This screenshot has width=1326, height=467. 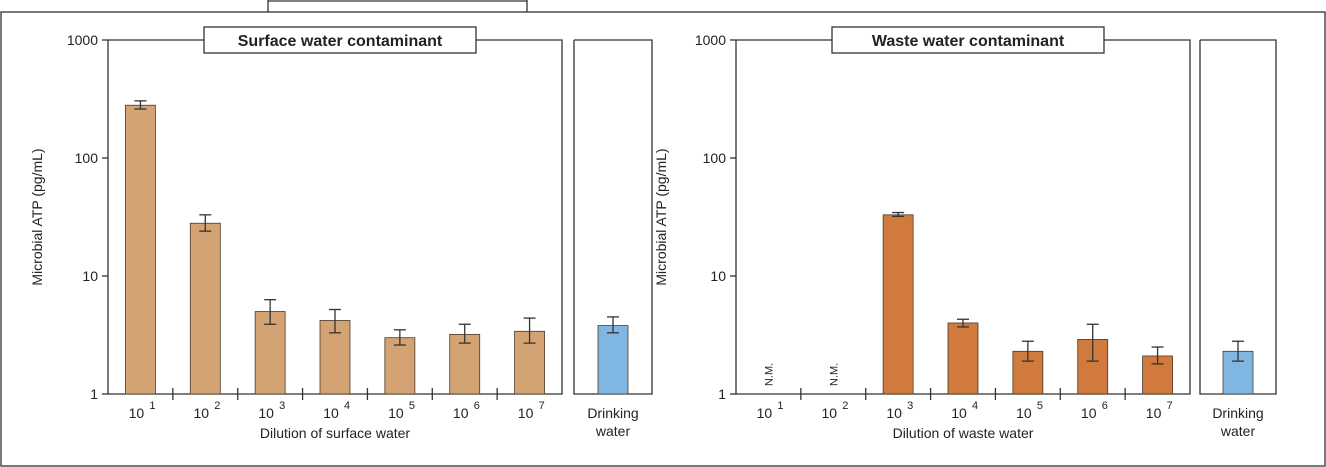 I want to click on chart-title: Waste water contaminant, so click(x=968, y=41).